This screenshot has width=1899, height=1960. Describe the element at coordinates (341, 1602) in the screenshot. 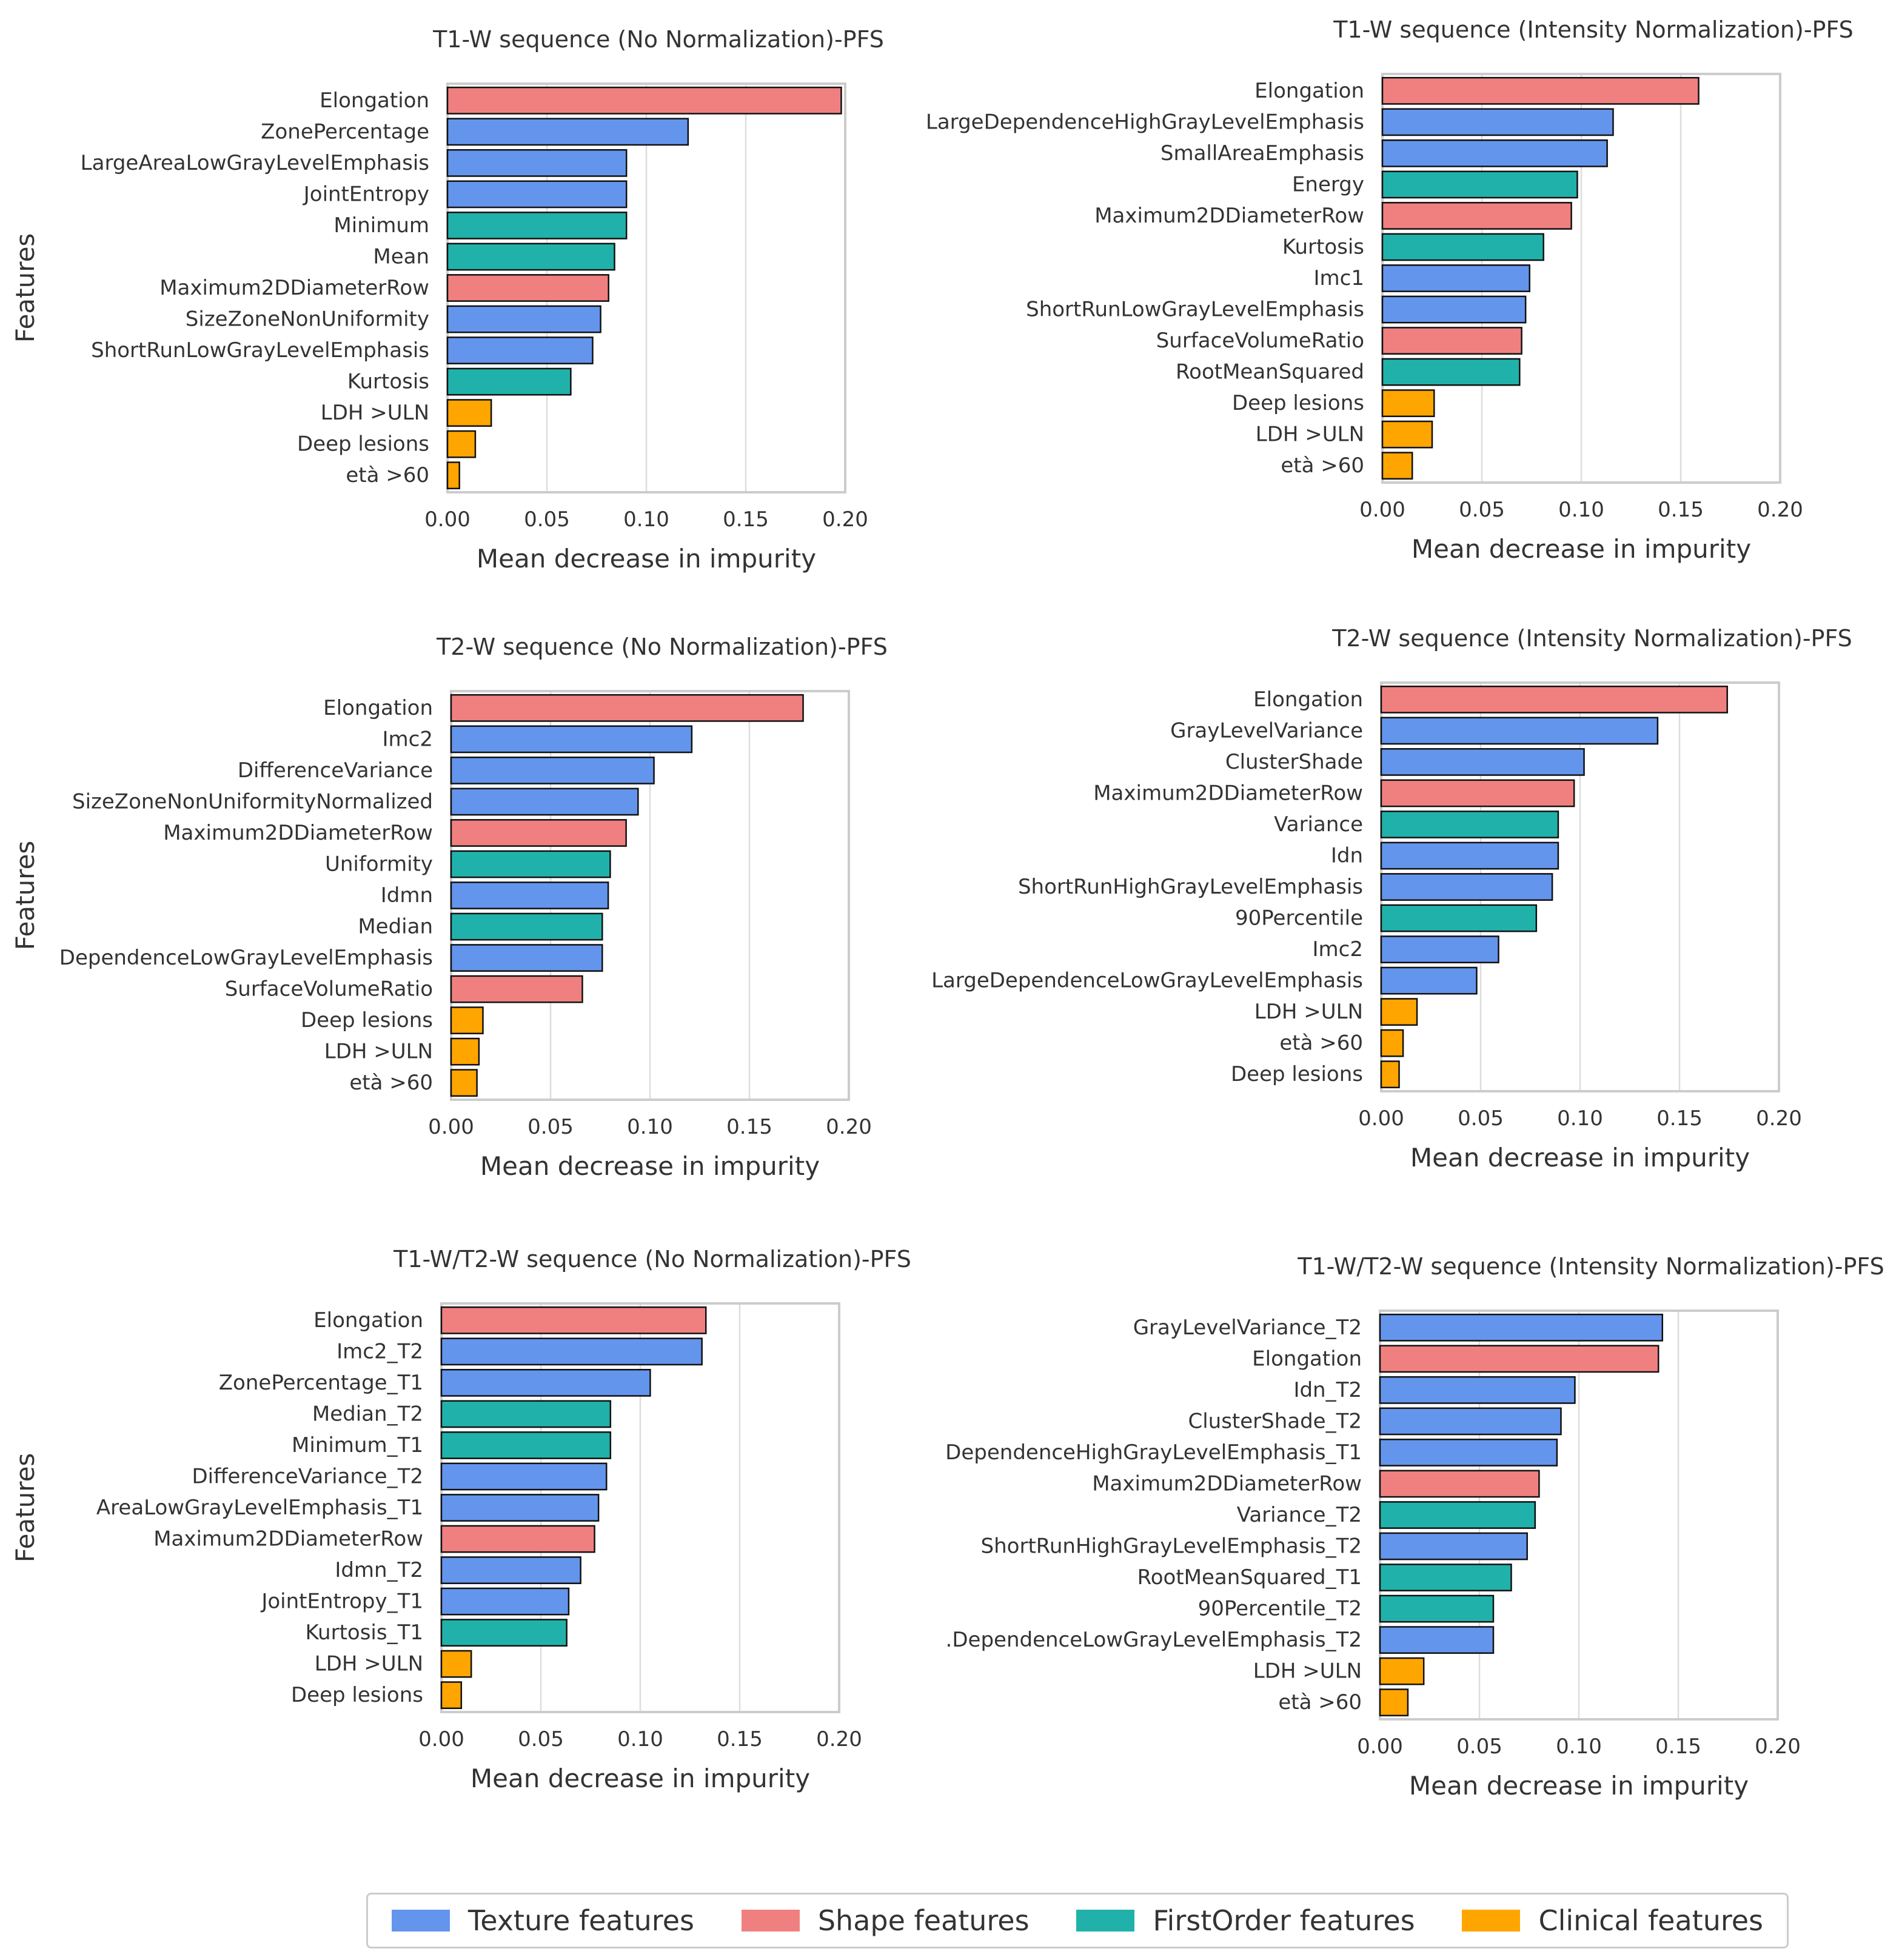

I see `feature-label: JointEntropy_T1` at that location.